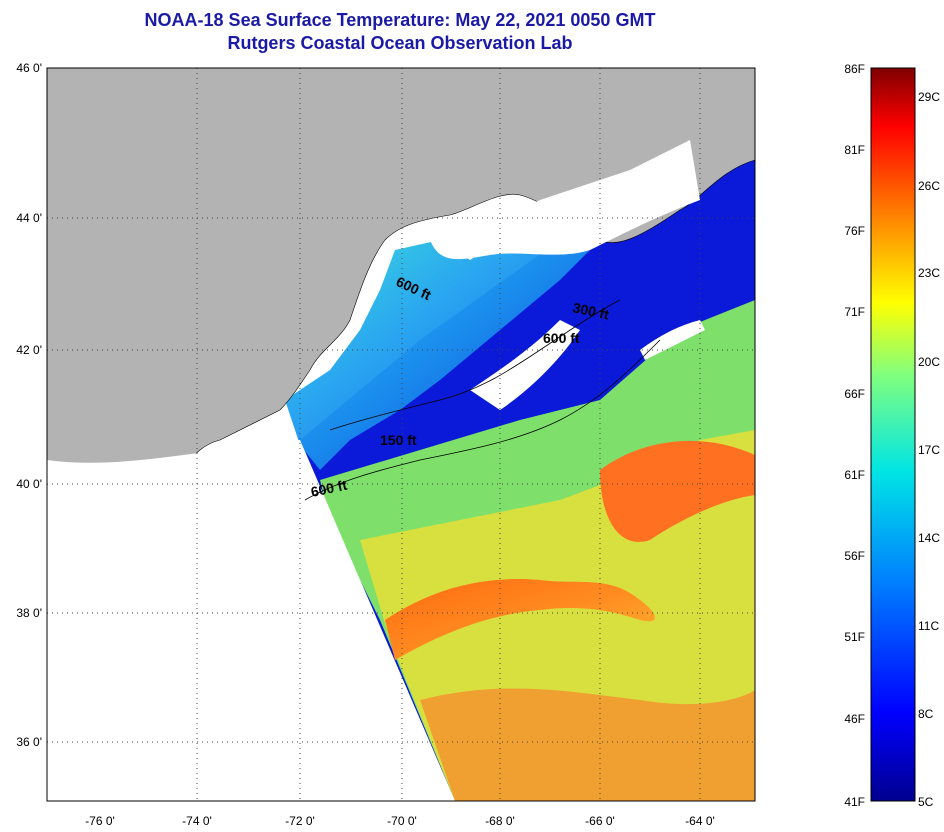 The width and height of the screenshot is (944, 832). What do you see at coordinates (29, 405) in the screenshot?
I see `lat-axis: 46 0' 44 0' 42 0' 40 0' 38 0' 36 0'` at bounding box center [29, 405].